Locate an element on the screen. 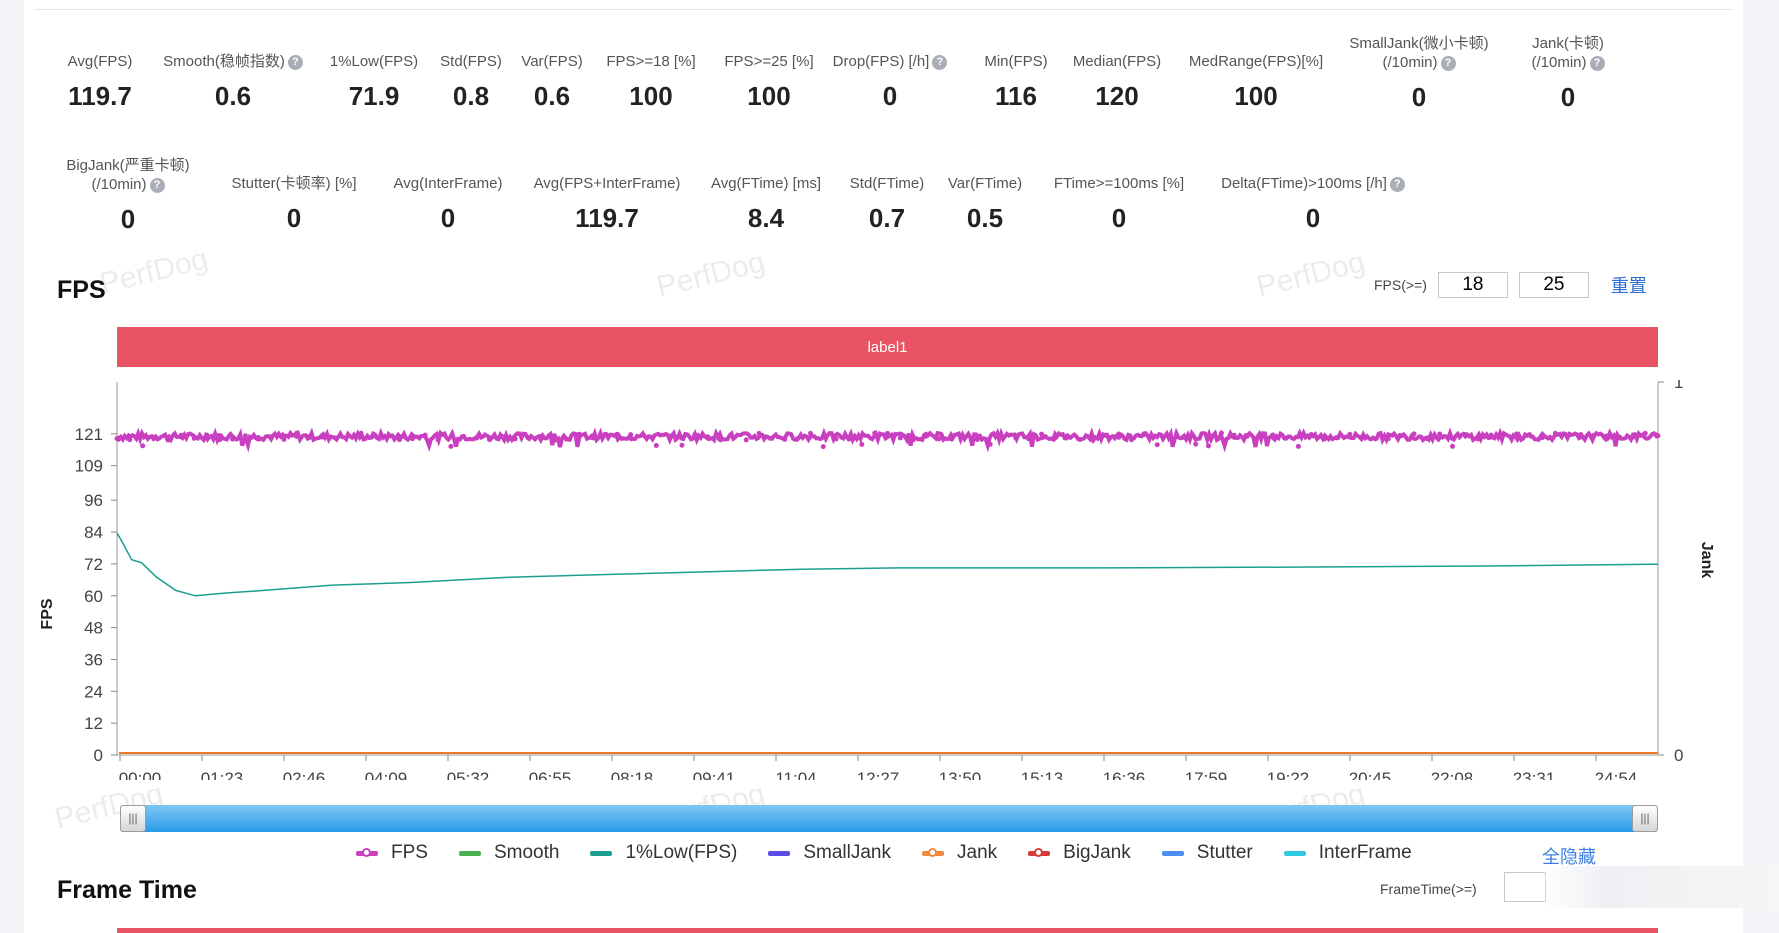 The height and width of the screenshot is (933, 1779). x-tick-label: 19:22 is located at coordinates (1288, 774).